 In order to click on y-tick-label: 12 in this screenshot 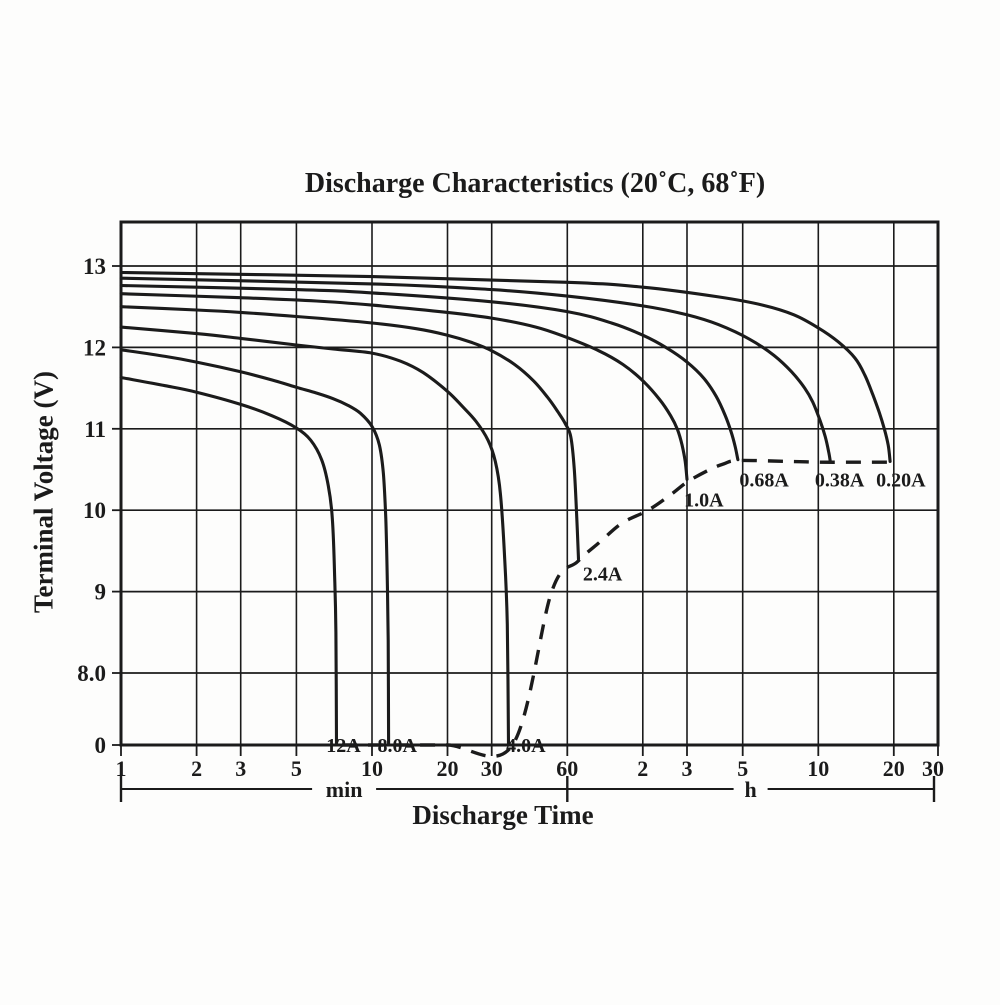, I will do `click(94, 347)`.